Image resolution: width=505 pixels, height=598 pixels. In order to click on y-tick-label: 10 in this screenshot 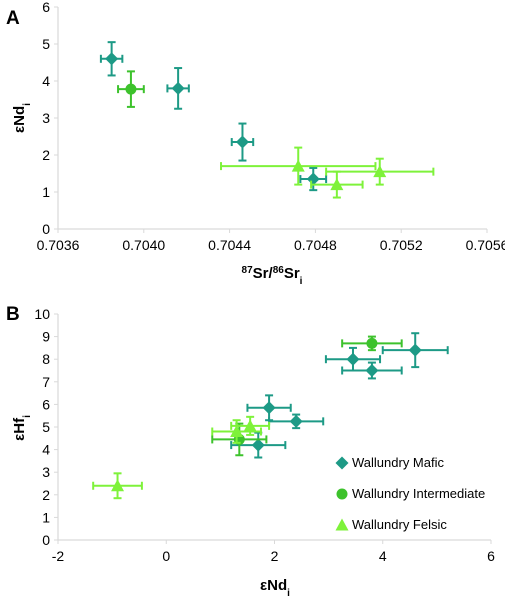, I will do `click(42, 314)`.